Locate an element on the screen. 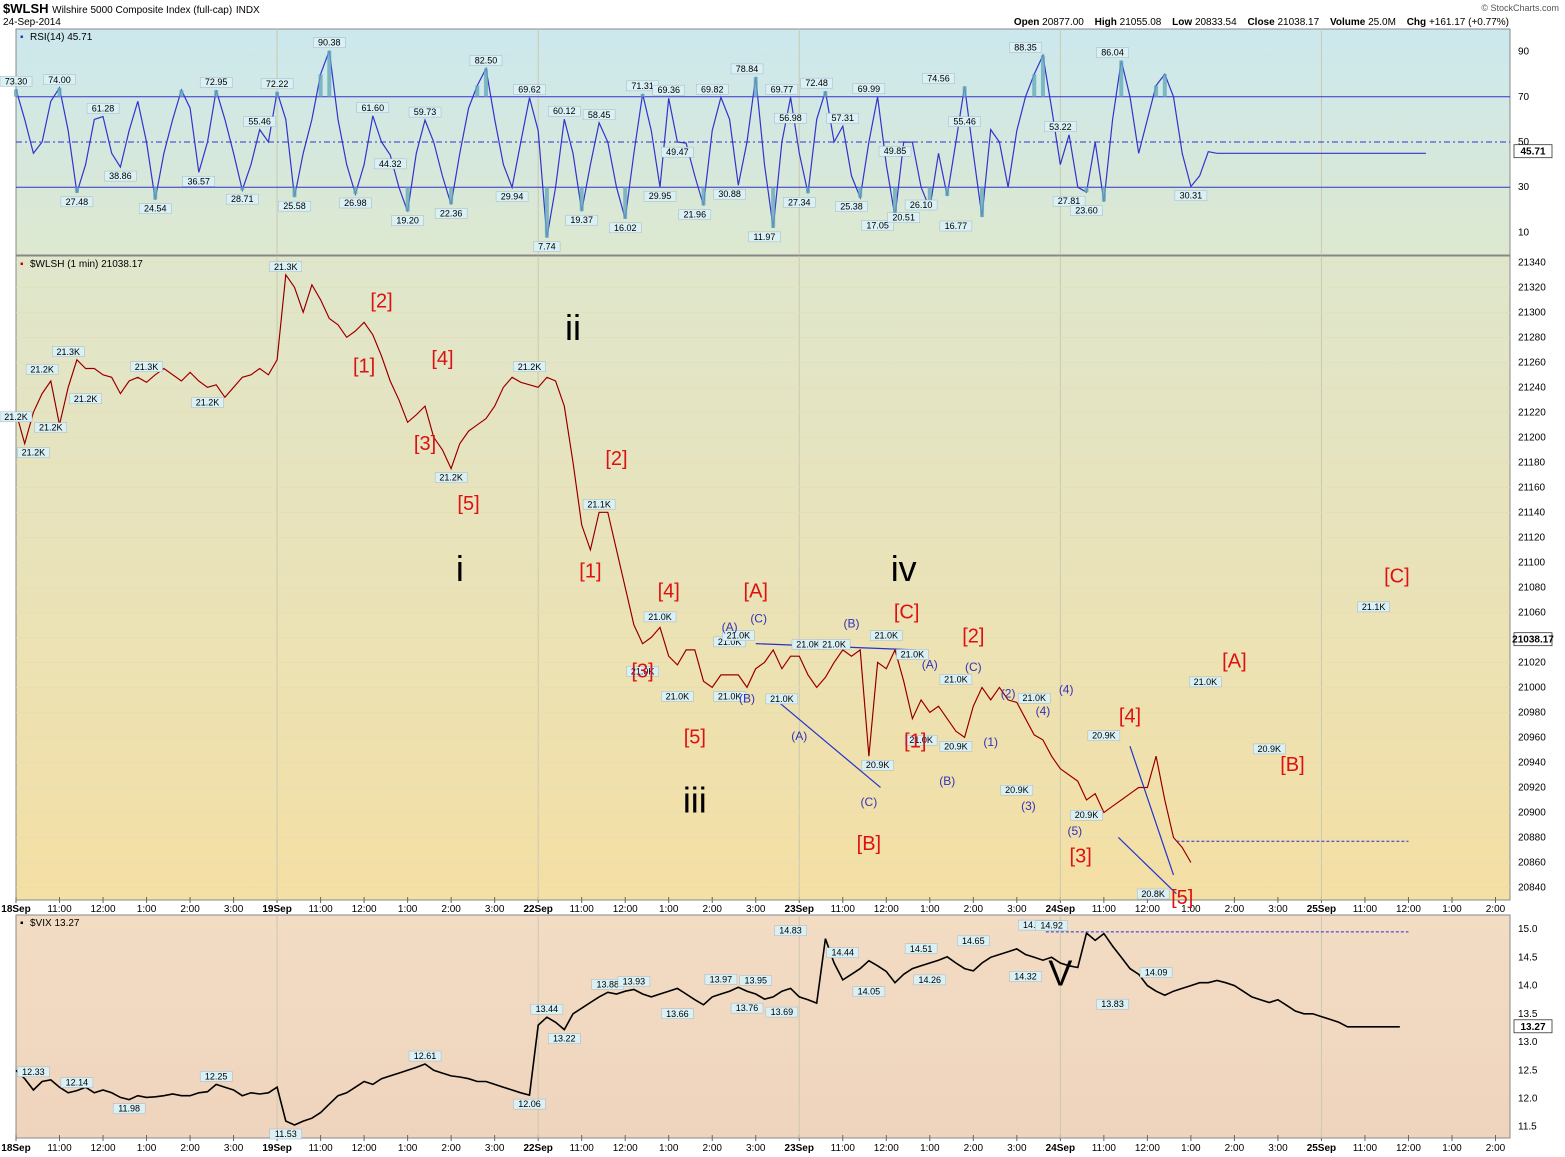 This screenshot has width=1565, height=1157. vix-data-label: 14.92 is located at coordinates (1051, 926).